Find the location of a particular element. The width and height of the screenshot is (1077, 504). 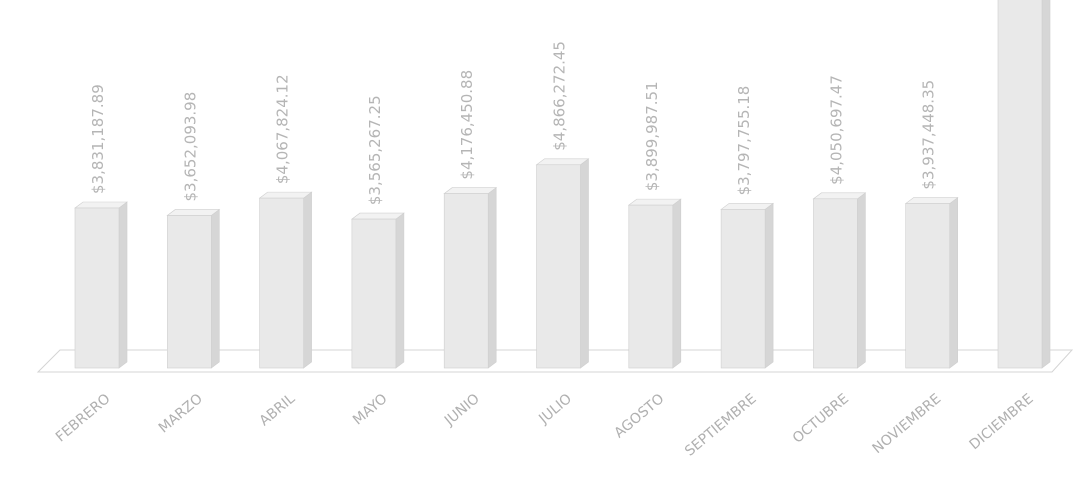

category-label: MAYO is located at coordinates (370, 410).